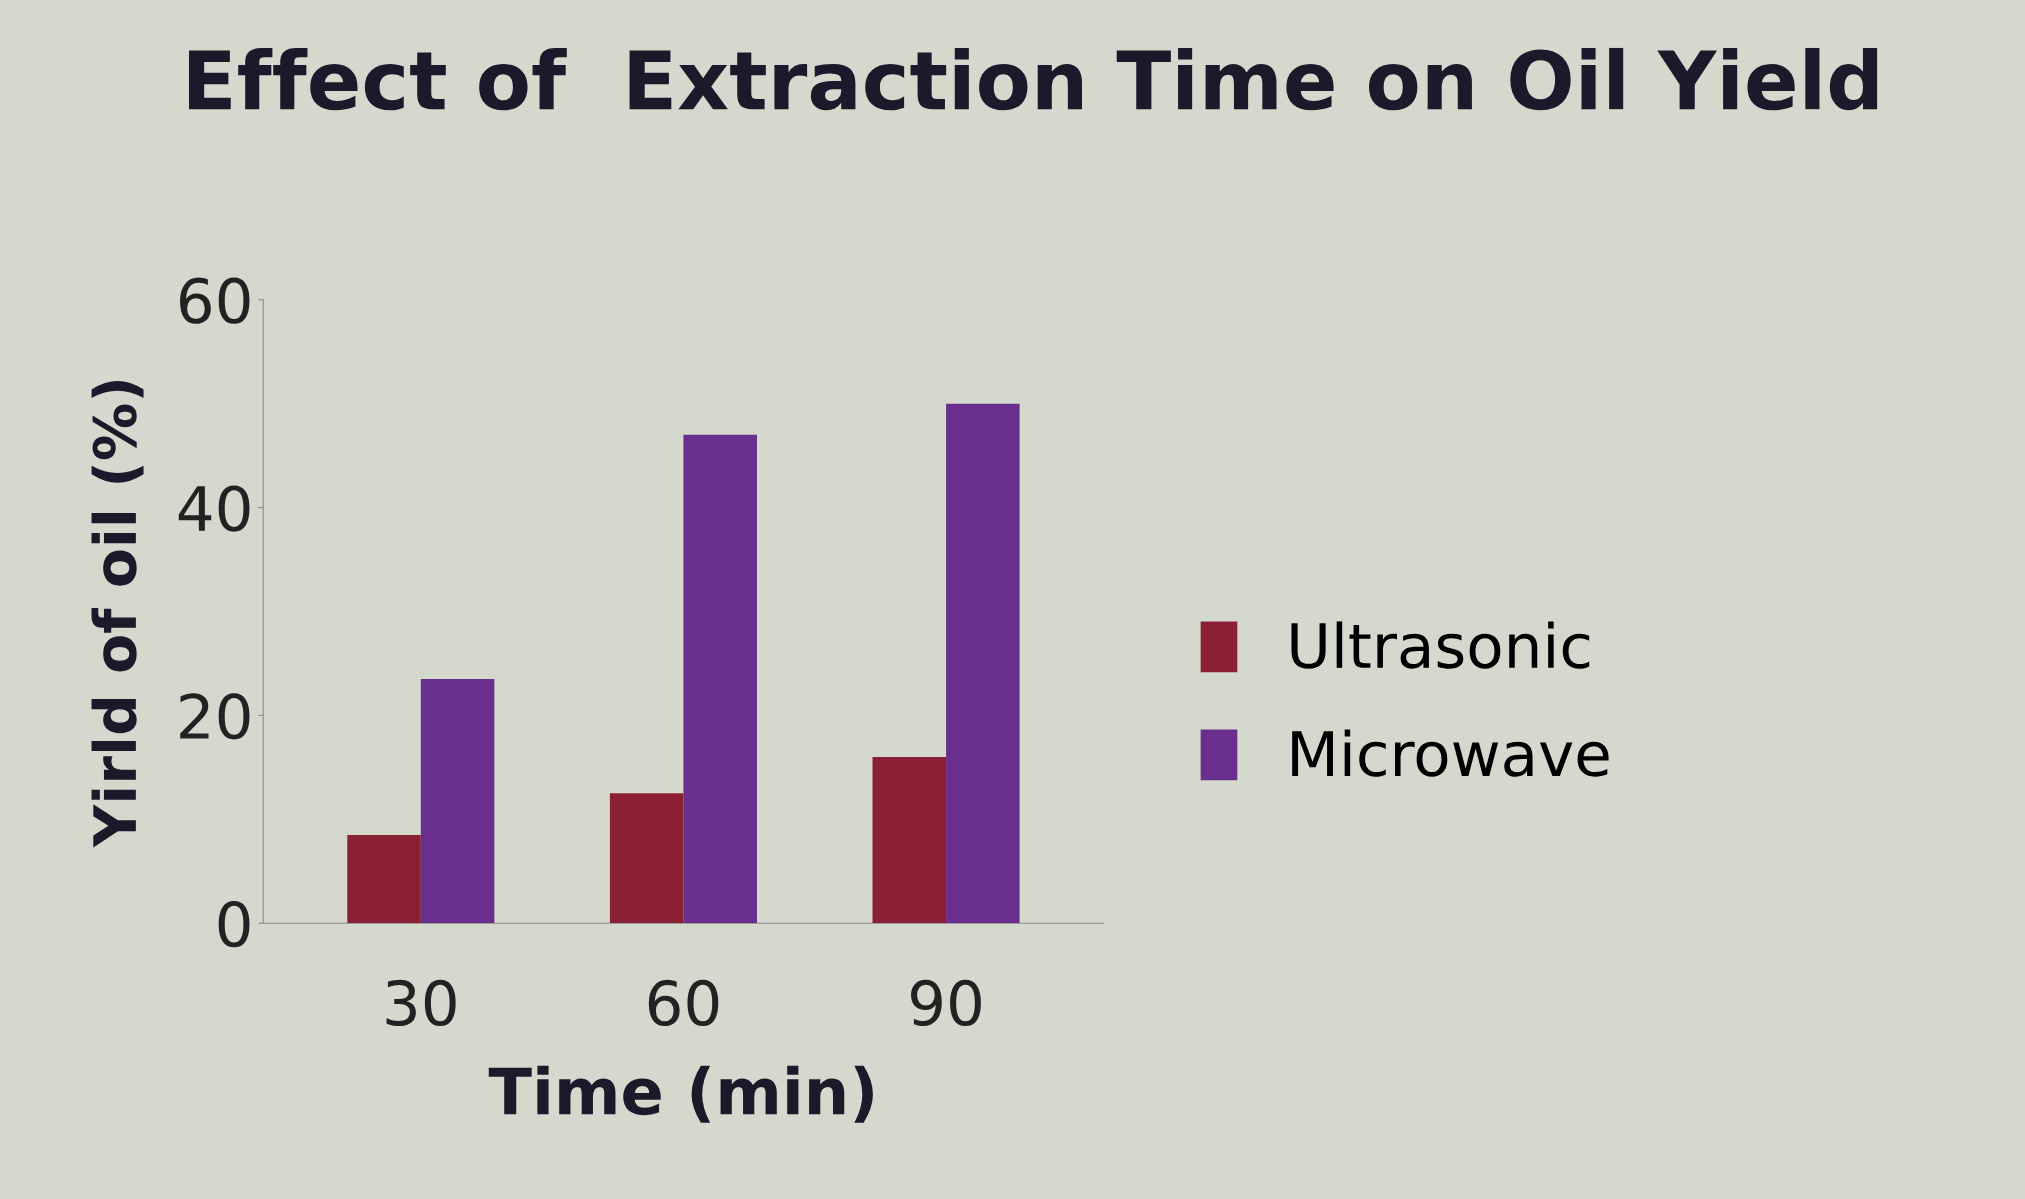  I want to click on y-axis-title: Yirld of oil (%), so click(117, 614).